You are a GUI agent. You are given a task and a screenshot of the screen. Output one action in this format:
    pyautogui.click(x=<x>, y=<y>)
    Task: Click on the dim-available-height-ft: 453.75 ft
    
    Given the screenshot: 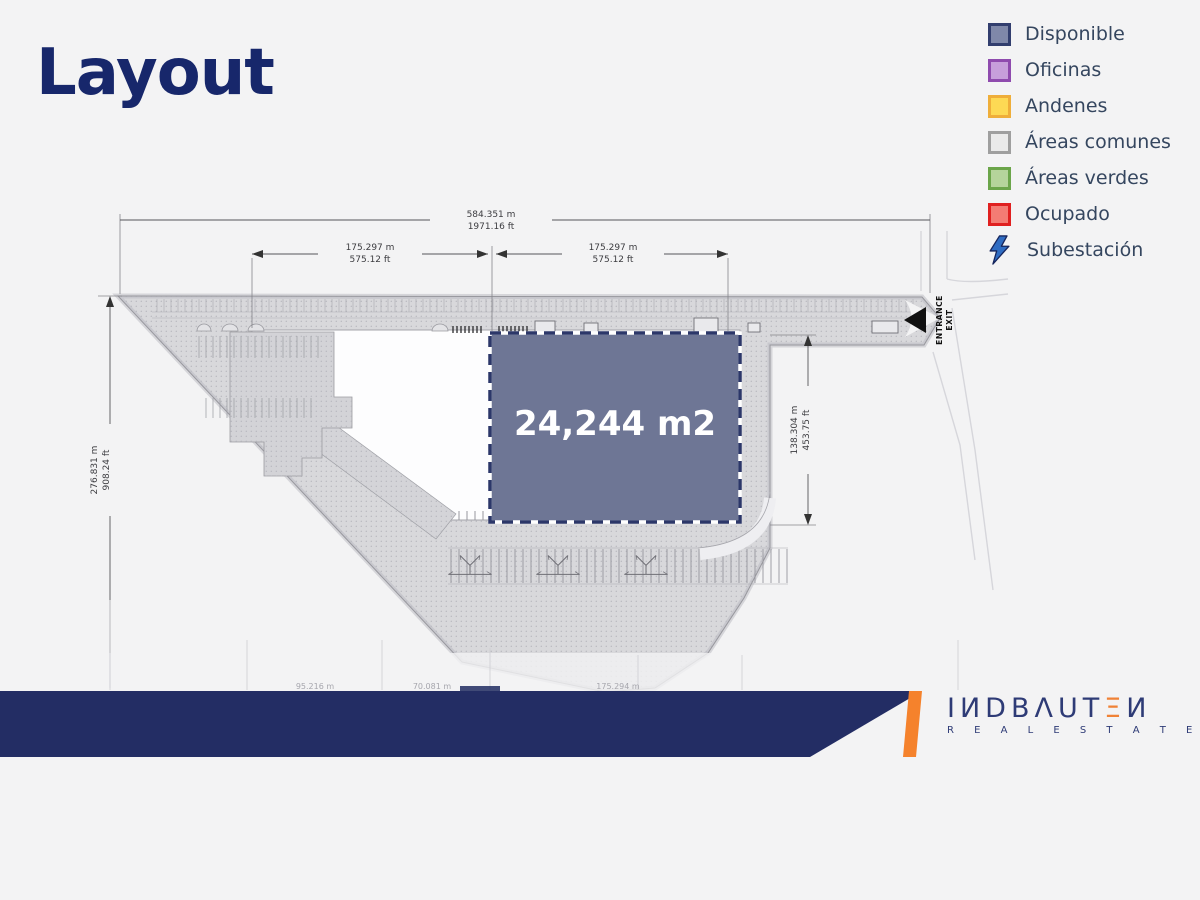 What is the action you would take?
    pyautogui.click(x=807, y=429)
    